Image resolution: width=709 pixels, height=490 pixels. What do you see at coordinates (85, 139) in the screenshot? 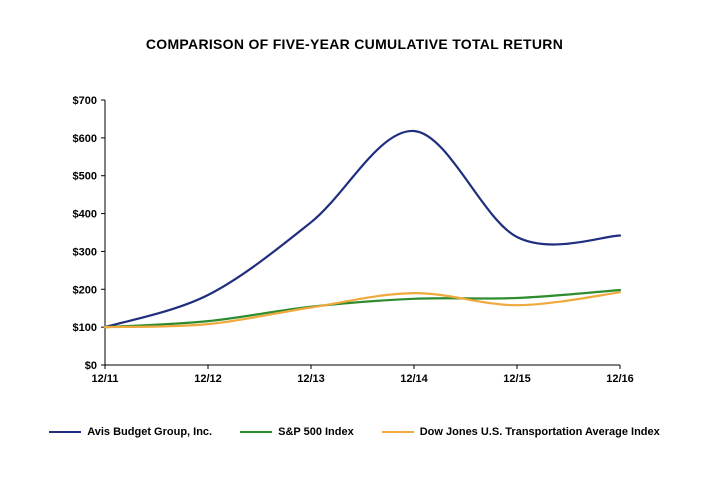
I see `y-tick-label: $600` at bounding box center [85, 139].